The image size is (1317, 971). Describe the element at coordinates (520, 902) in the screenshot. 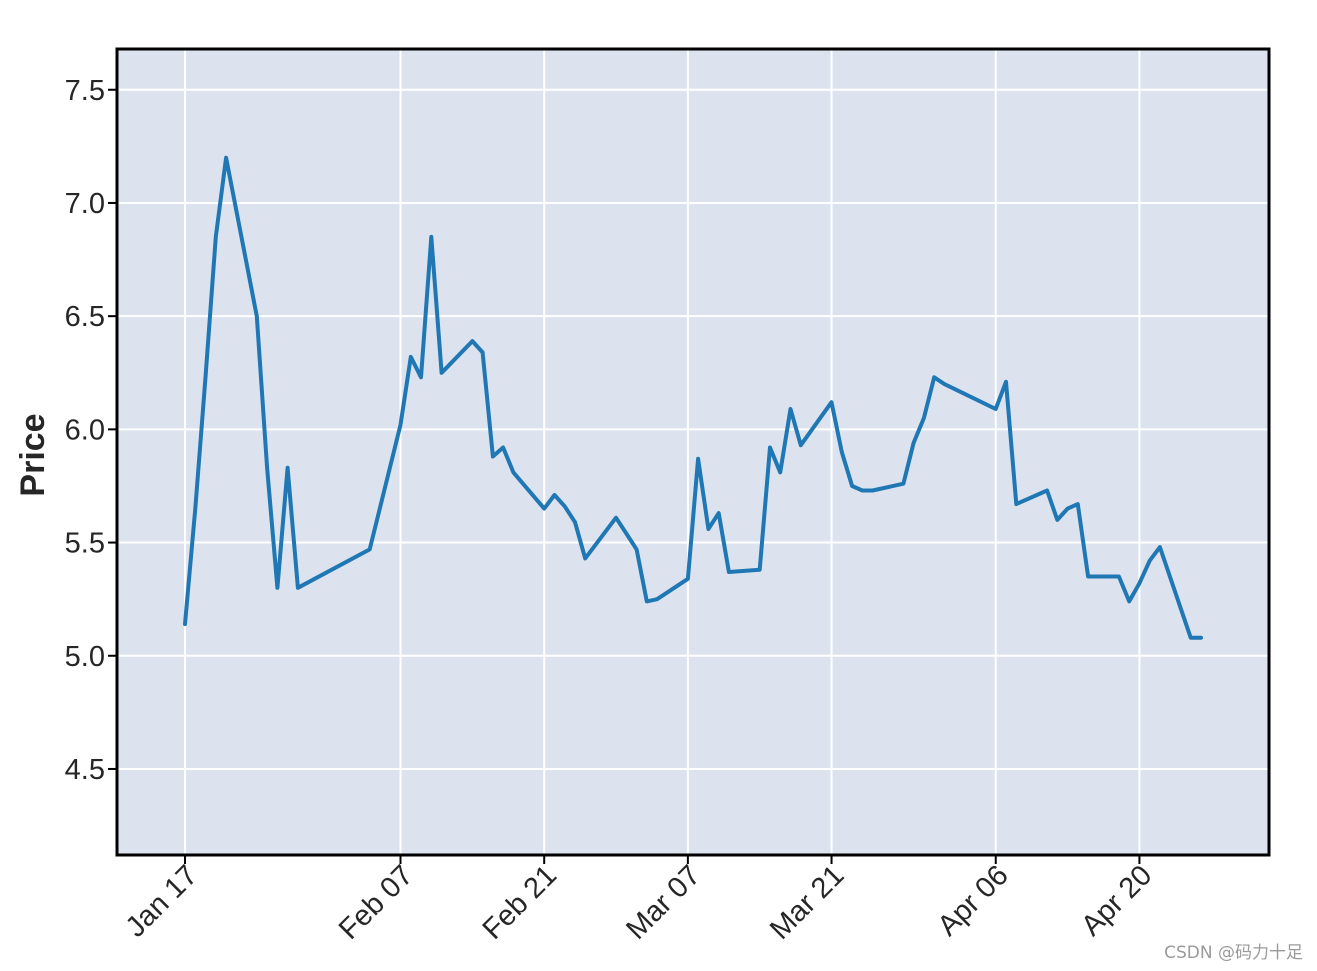

I see `x-tick-label: Feb 21` at that location.